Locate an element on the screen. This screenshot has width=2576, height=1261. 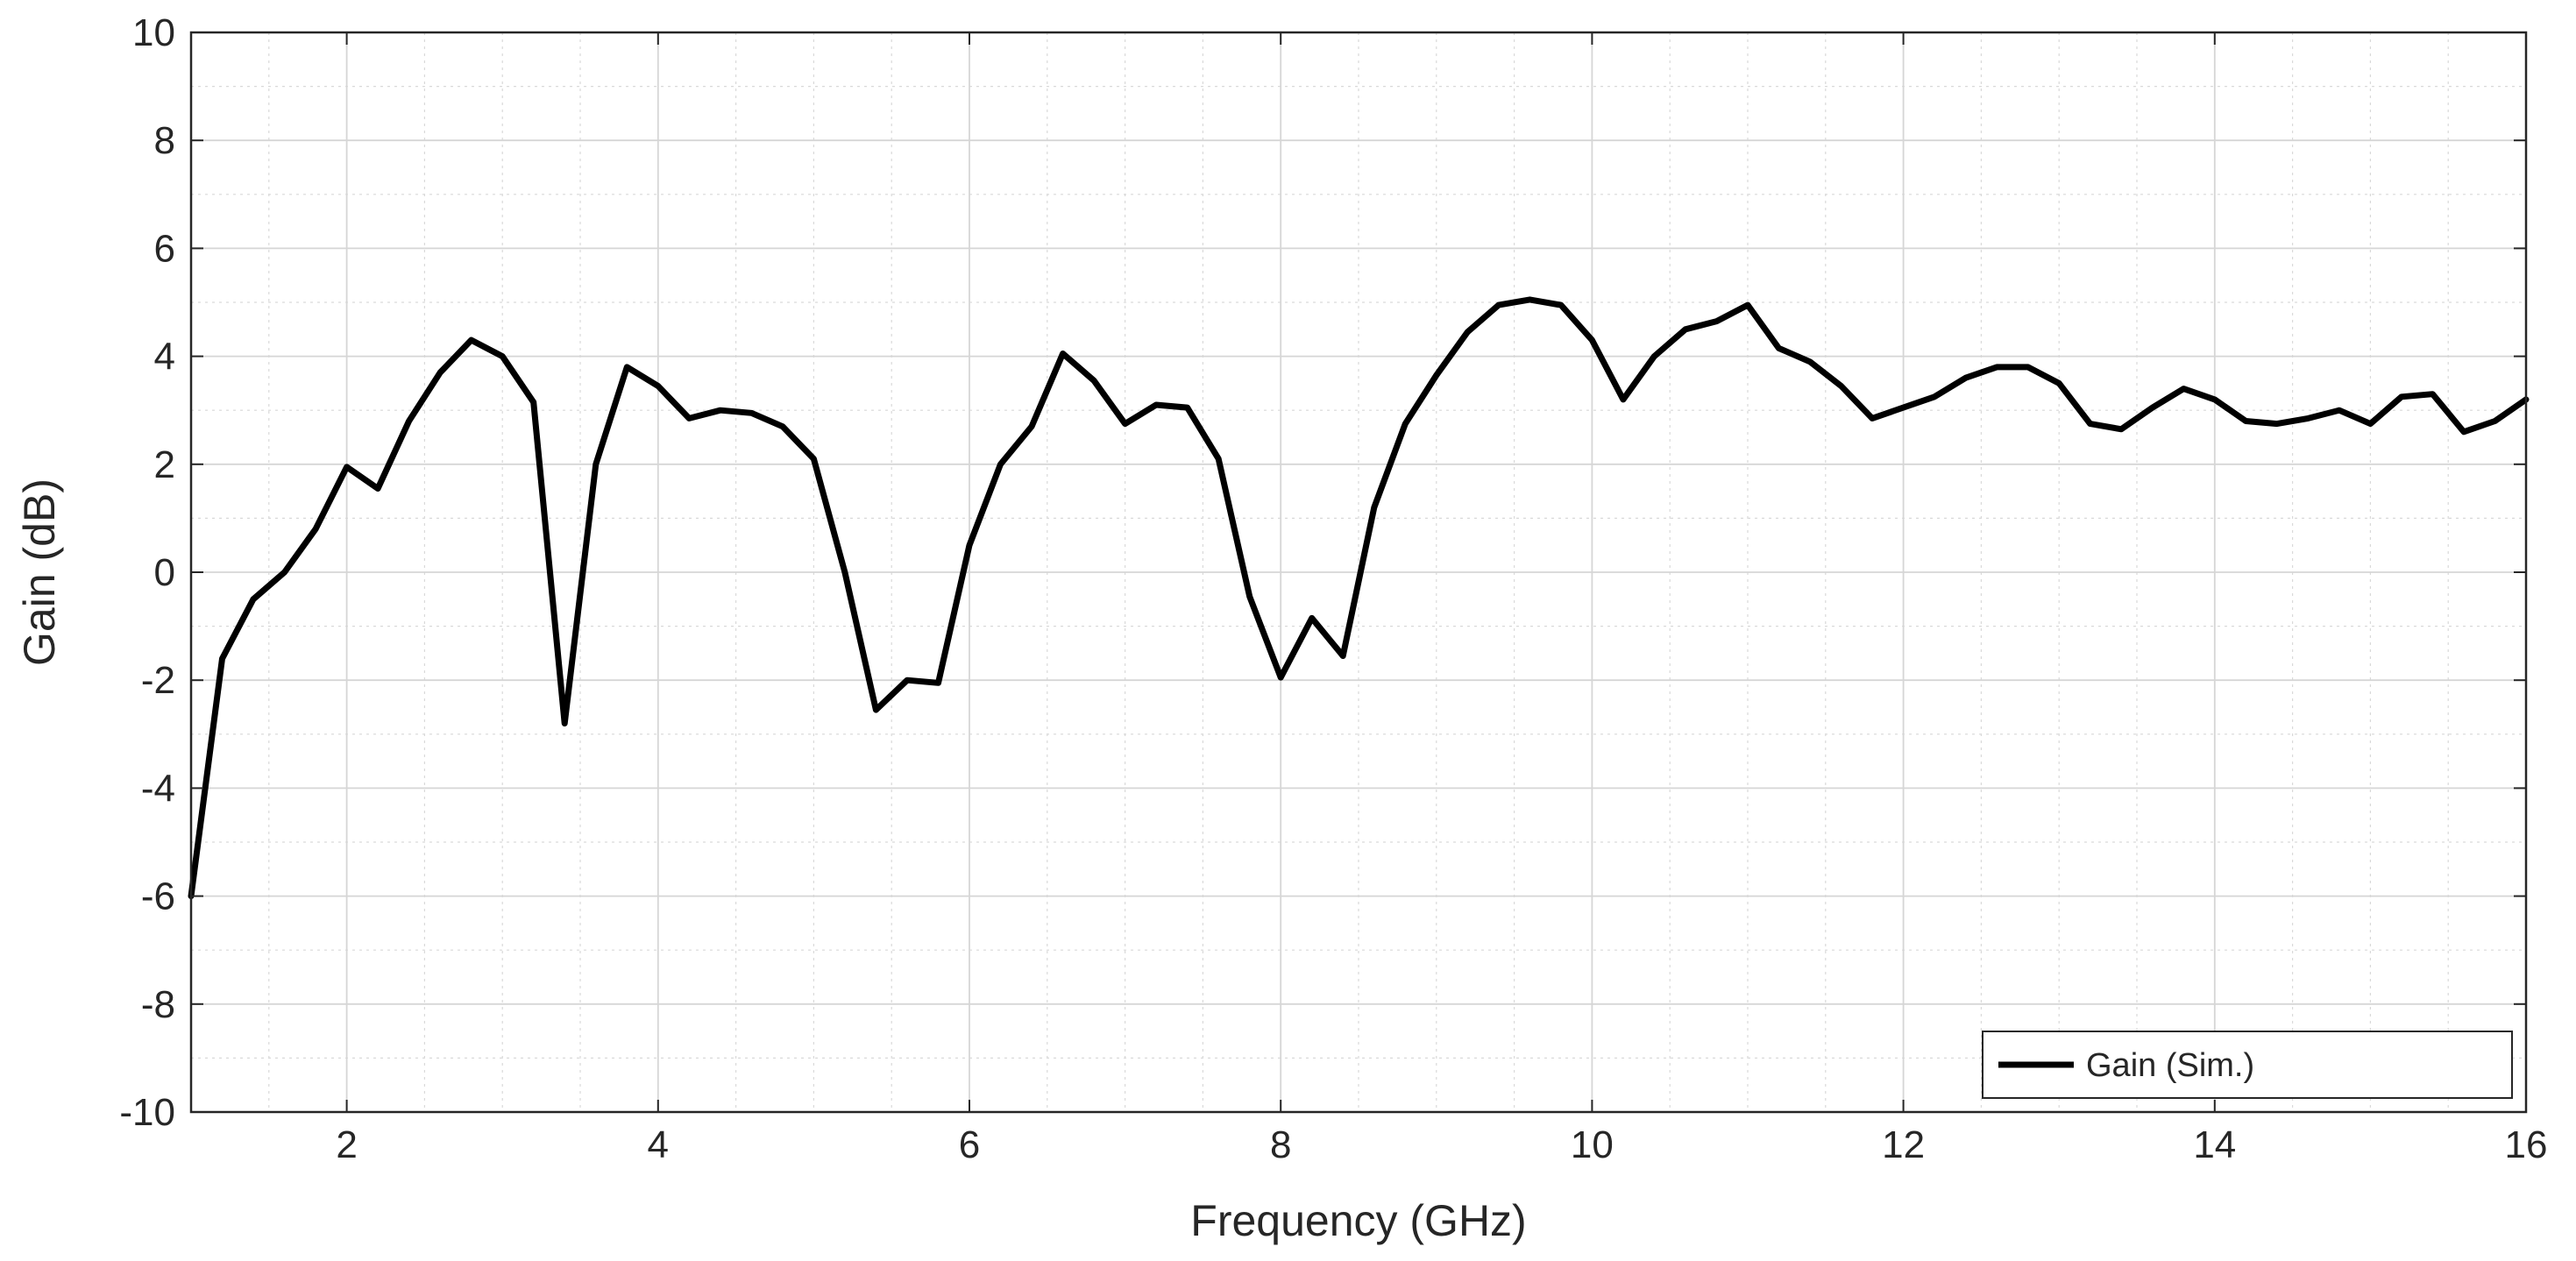
y-tick-label: 8 is located at coordinates (164, 140).